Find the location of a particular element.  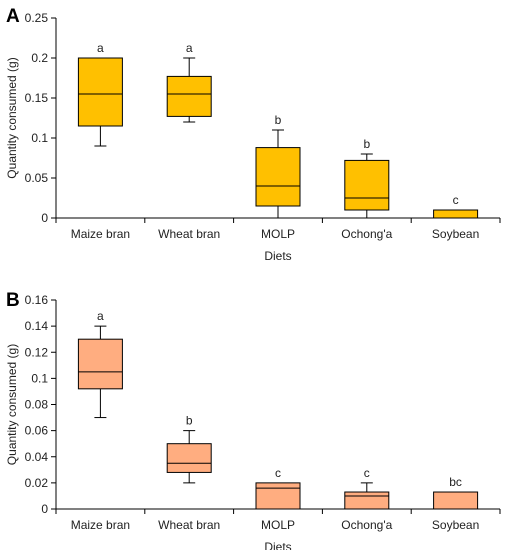

y-tick-label: 0.04 is located at coordinates (37, 457).